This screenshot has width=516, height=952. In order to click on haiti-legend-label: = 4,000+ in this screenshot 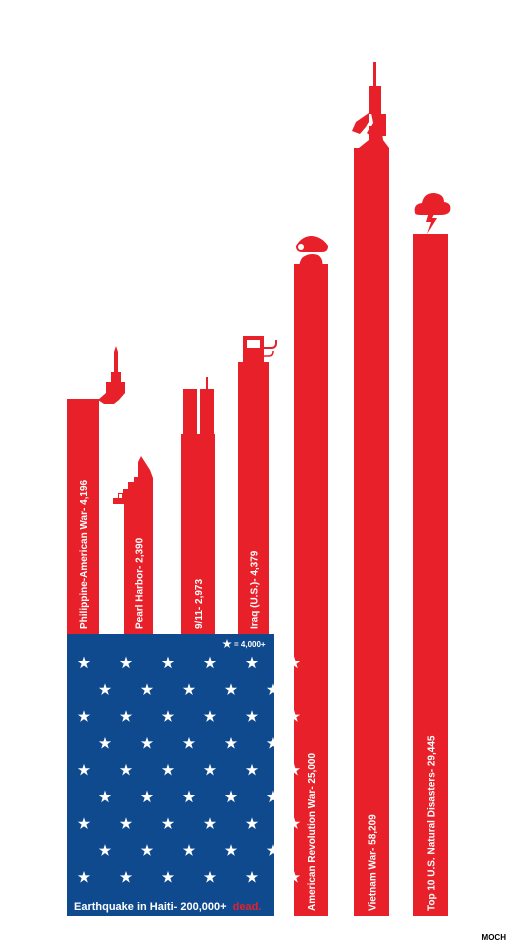, I will do `click(250, 644)`.